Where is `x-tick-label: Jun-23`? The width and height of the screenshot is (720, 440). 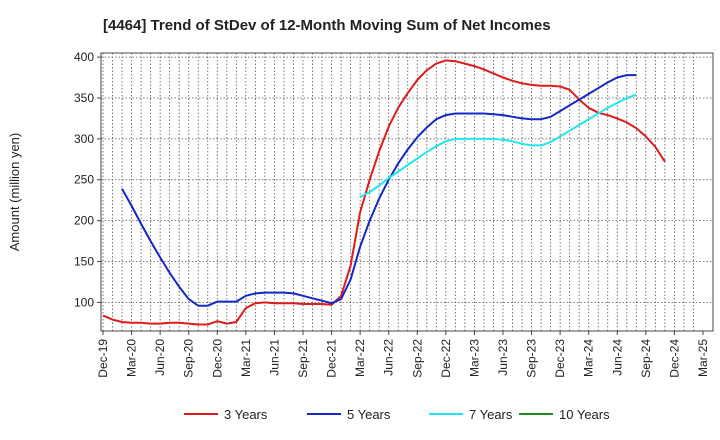 x-tick-label: Jun-23 is located at coordinates (503, 357).